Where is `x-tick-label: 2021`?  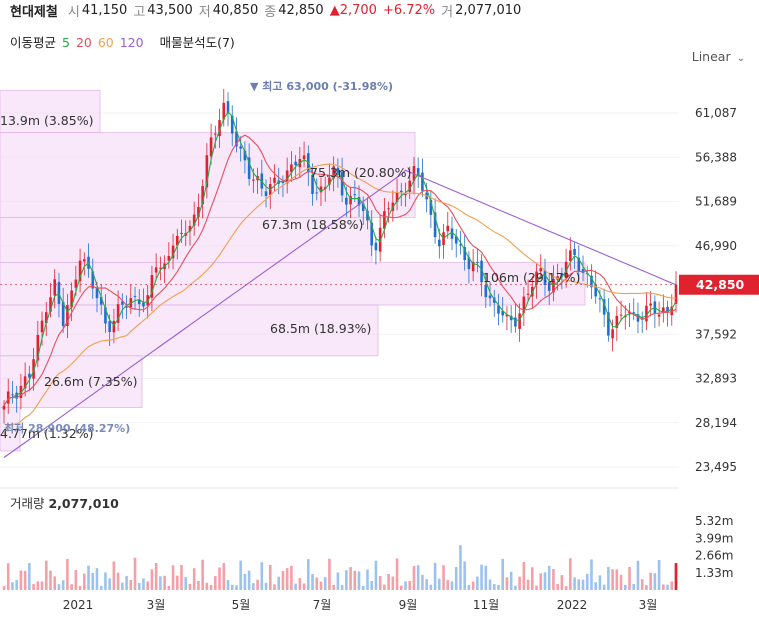
x-tick-label: 2021 is located at coordinates (78, 605).